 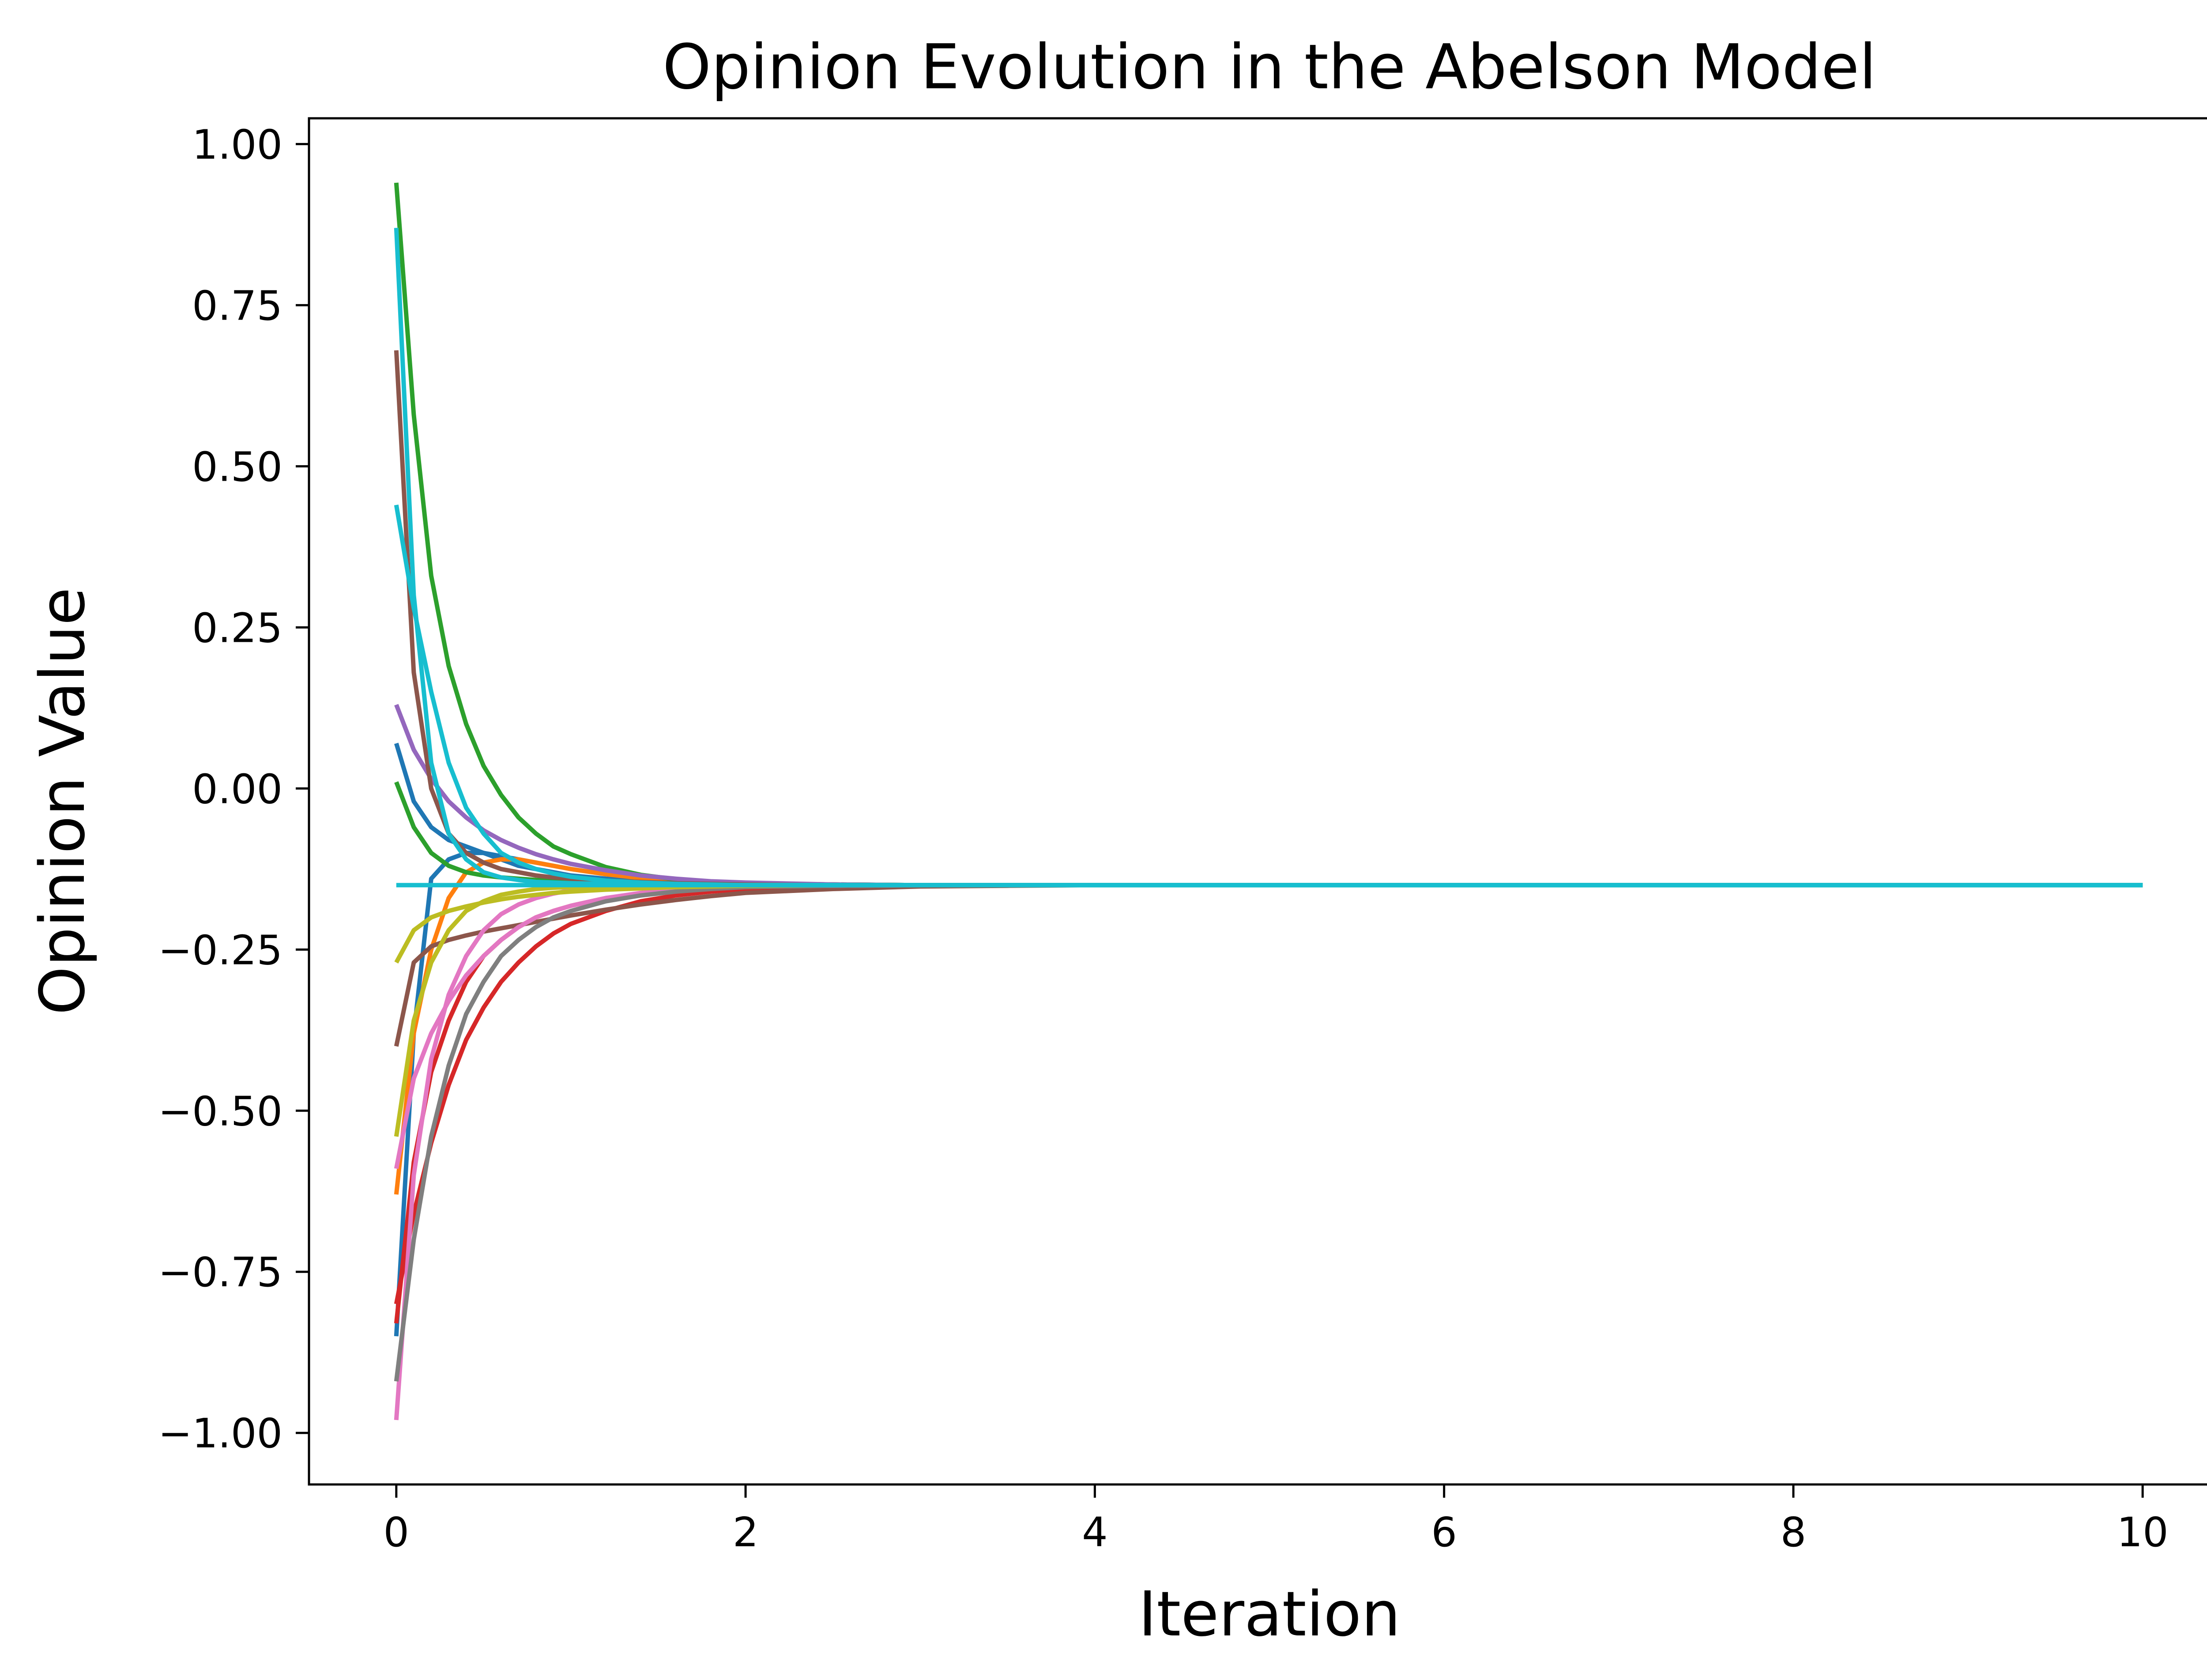 I want to click on y-axis-ticks: 1.00 0.75 0.50 0.25 0.00 −0.25 −0.50 −0.75 −1.00, so click(x=233, y=789).